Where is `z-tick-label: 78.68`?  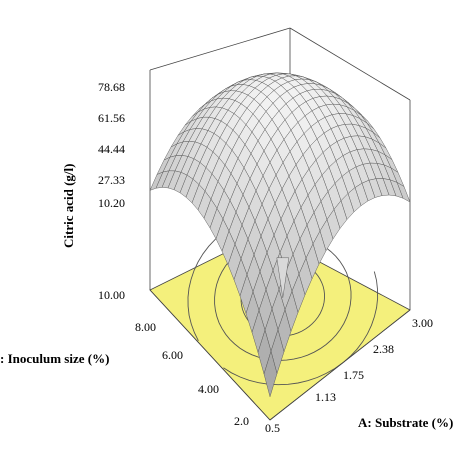
z-tick-label: 78.68 is located at coordinates (111, 87).